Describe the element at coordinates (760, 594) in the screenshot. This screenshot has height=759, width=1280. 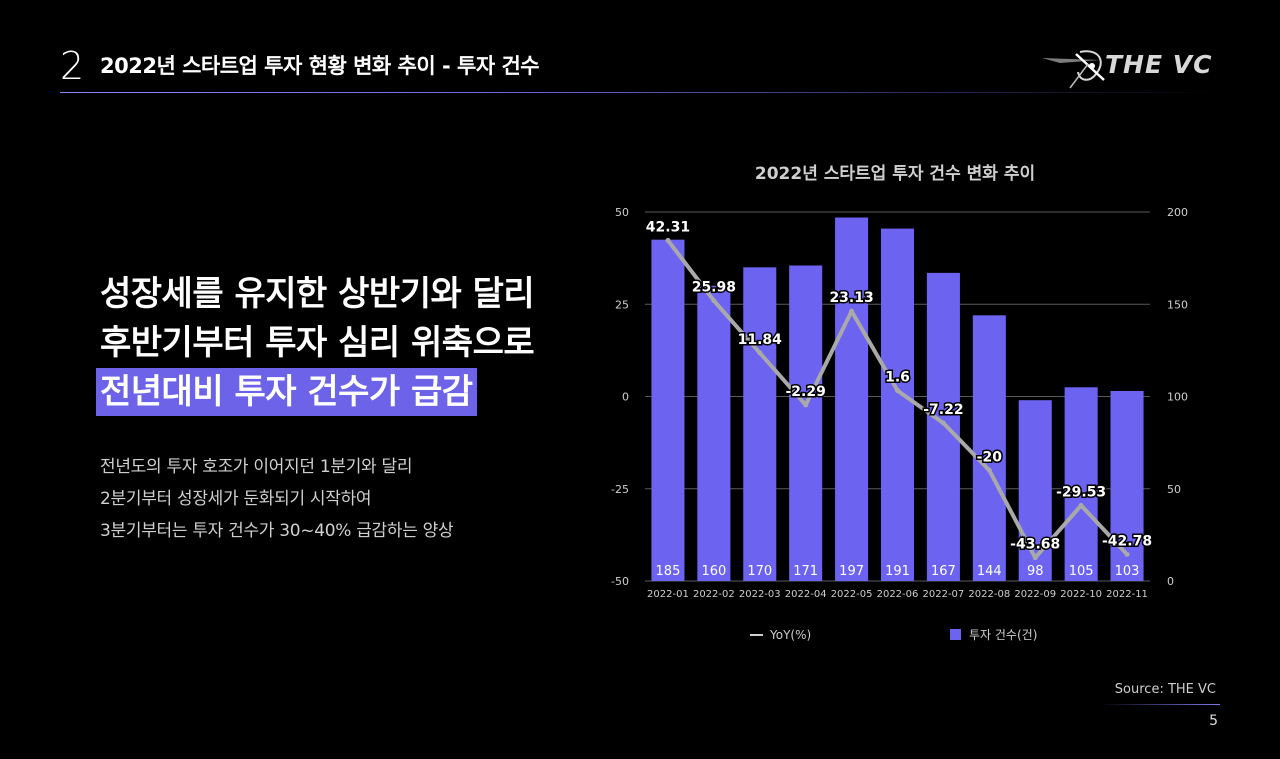
I see `x-tick-label: 2022-03` at that location.